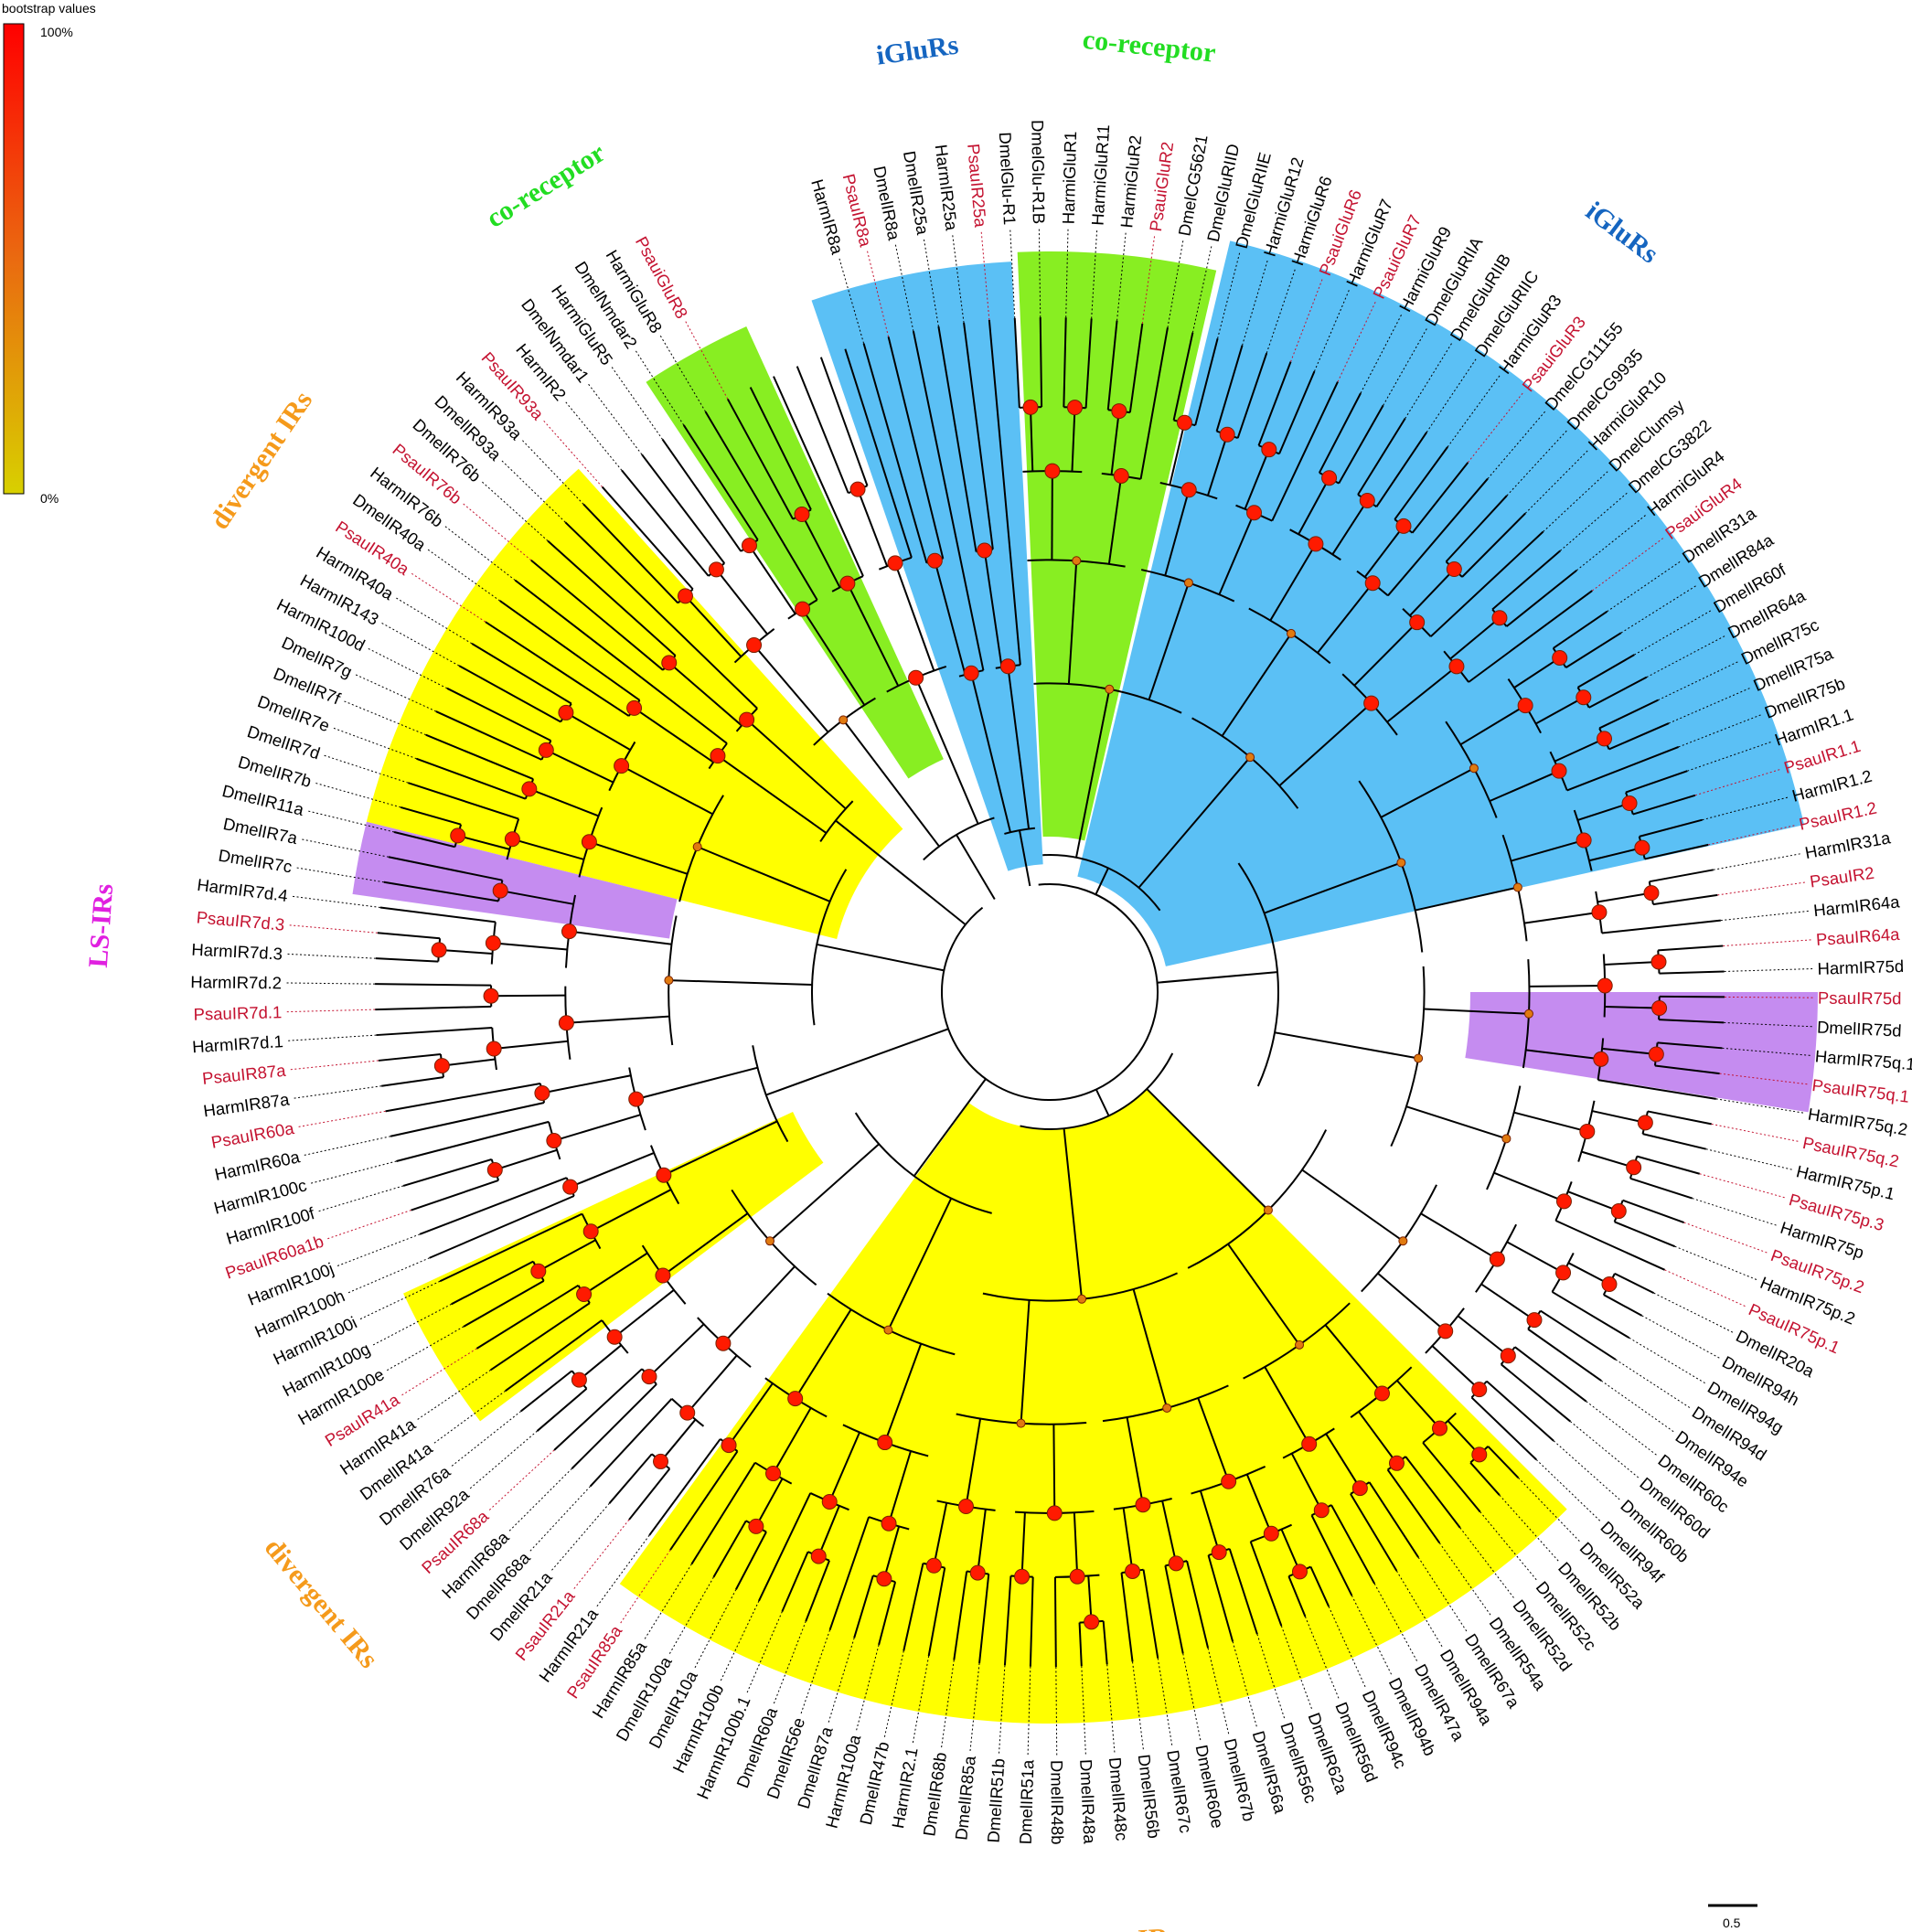  I want to click on leaf-label: DmelIR68b, so click(934, 1794).